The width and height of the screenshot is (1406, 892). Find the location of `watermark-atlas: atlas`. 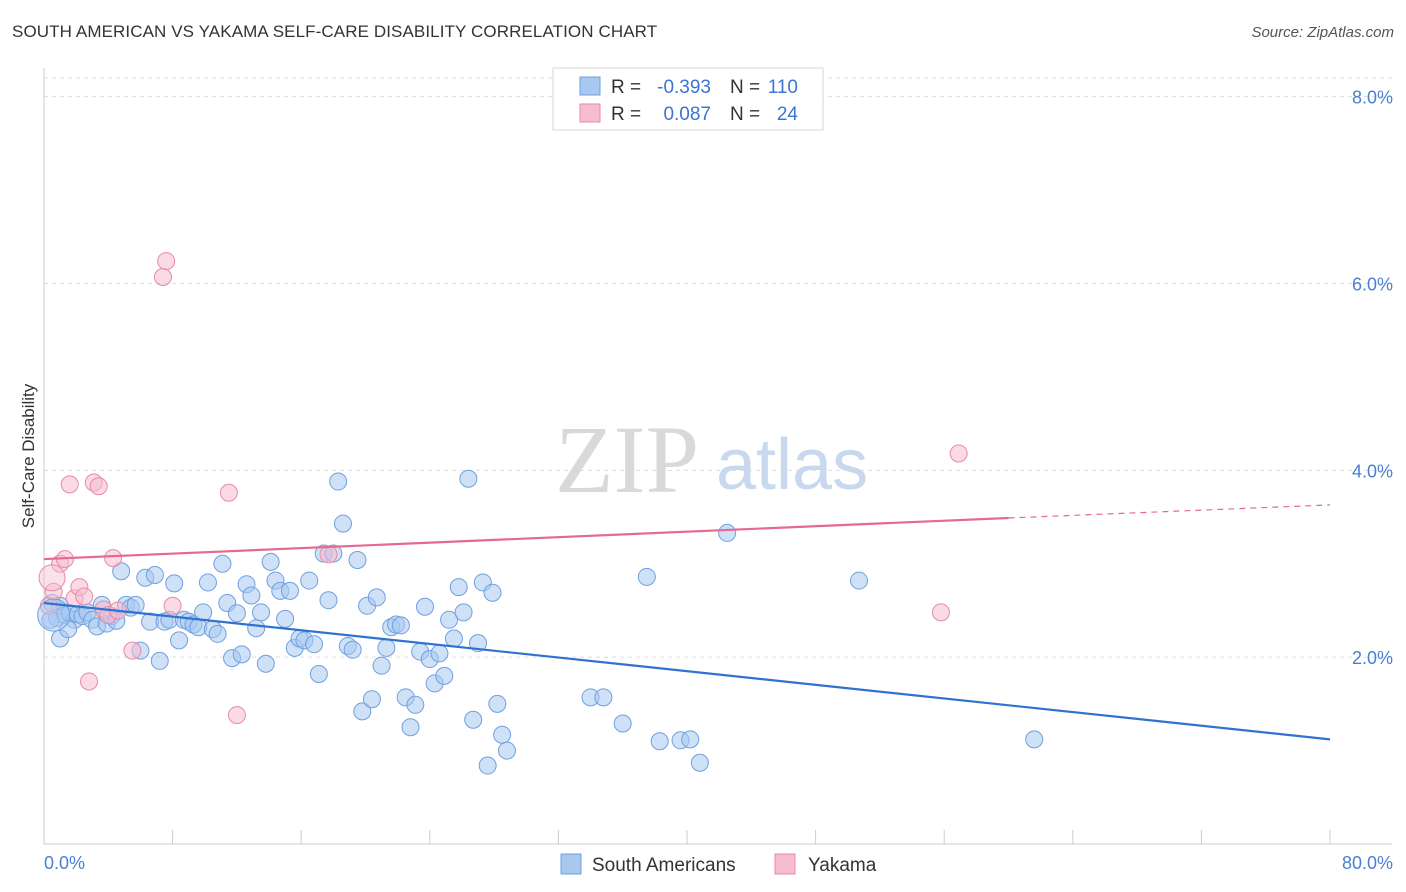

watermark-atlas: atlas is located at coordinates (792, 465).